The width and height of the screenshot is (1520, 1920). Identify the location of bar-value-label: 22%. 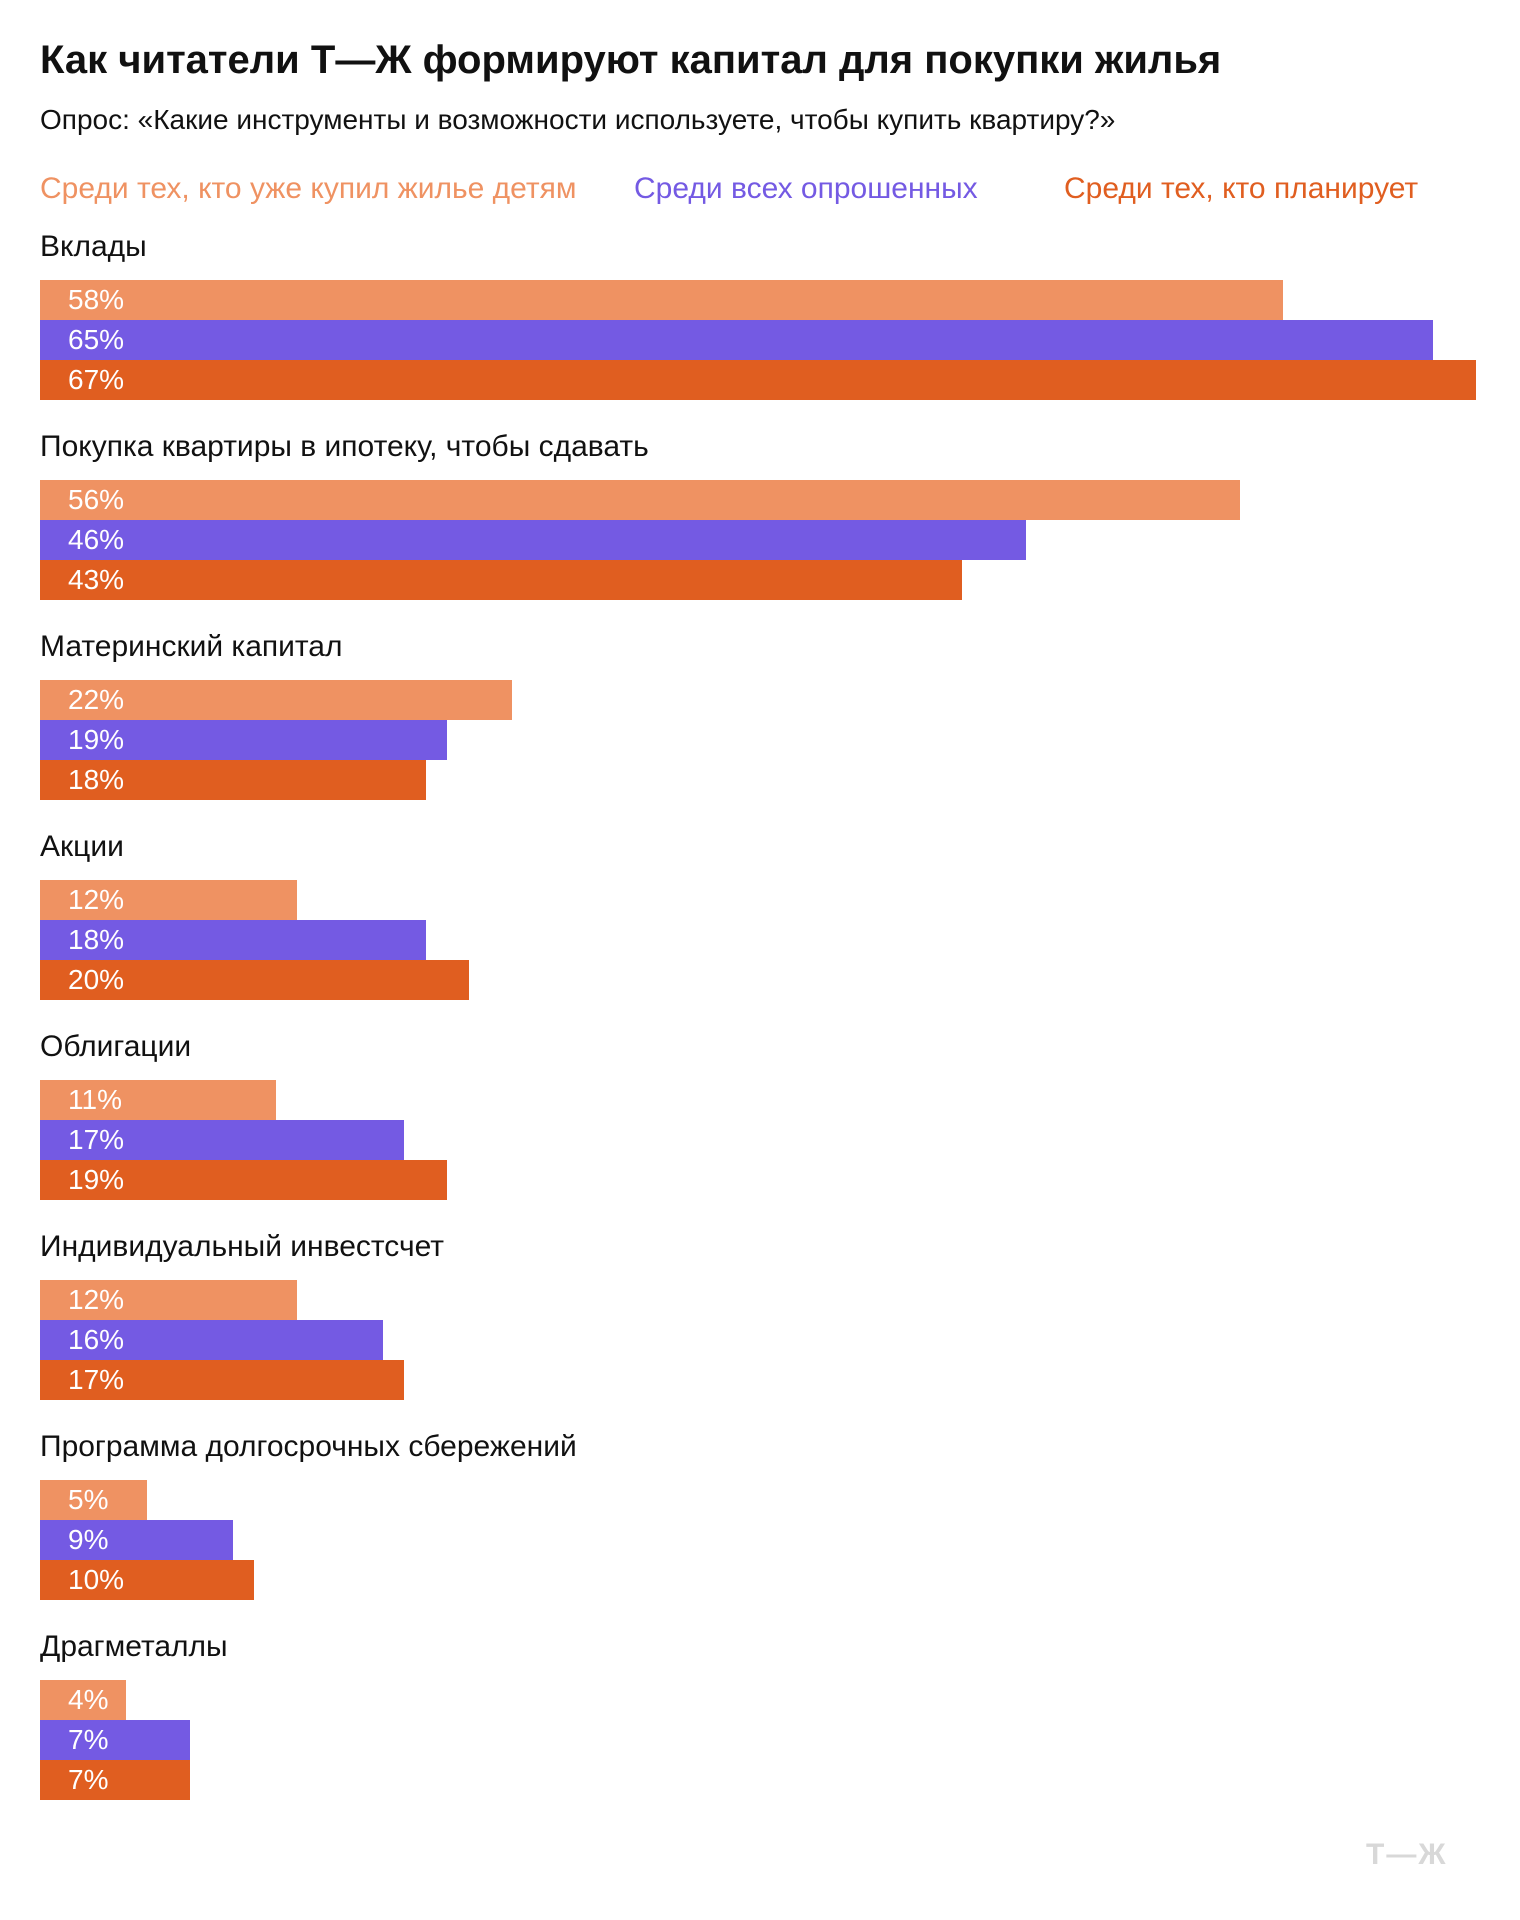
(96, 699).